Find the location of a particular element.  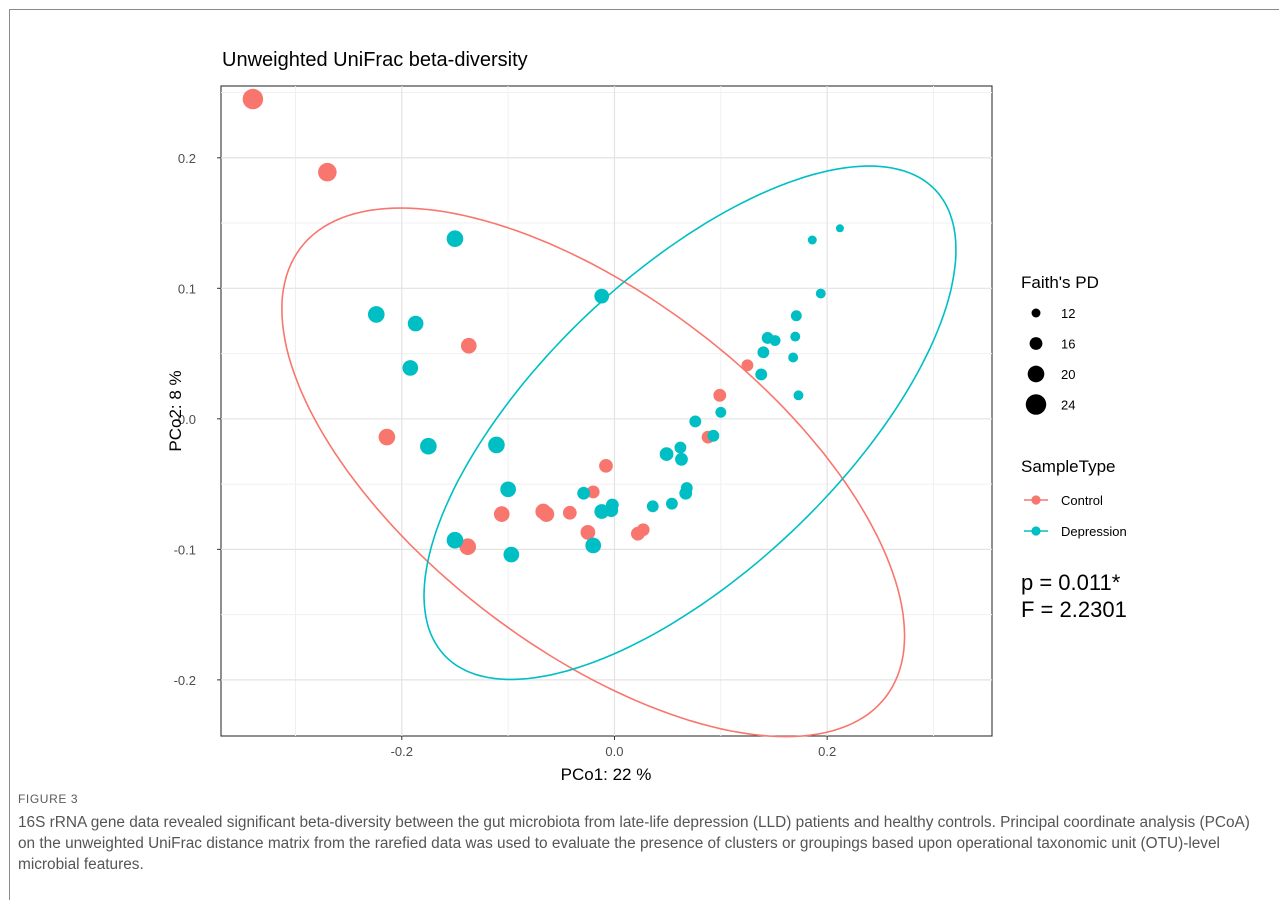

y-tick-label: 0.1 is located at coordinates (187, 288).